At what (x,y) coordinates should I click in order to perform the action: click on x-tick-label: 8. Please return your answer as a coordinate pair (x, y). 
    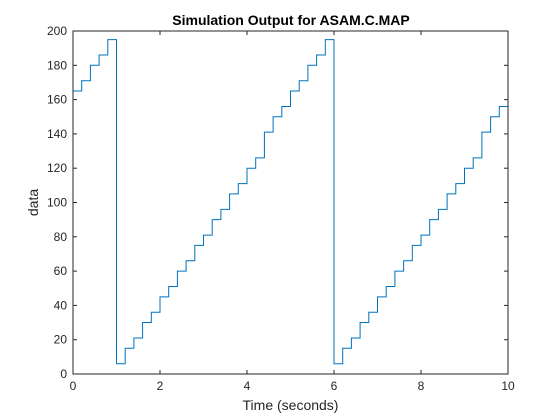
    Looking at the image, I should click on (421, 386).